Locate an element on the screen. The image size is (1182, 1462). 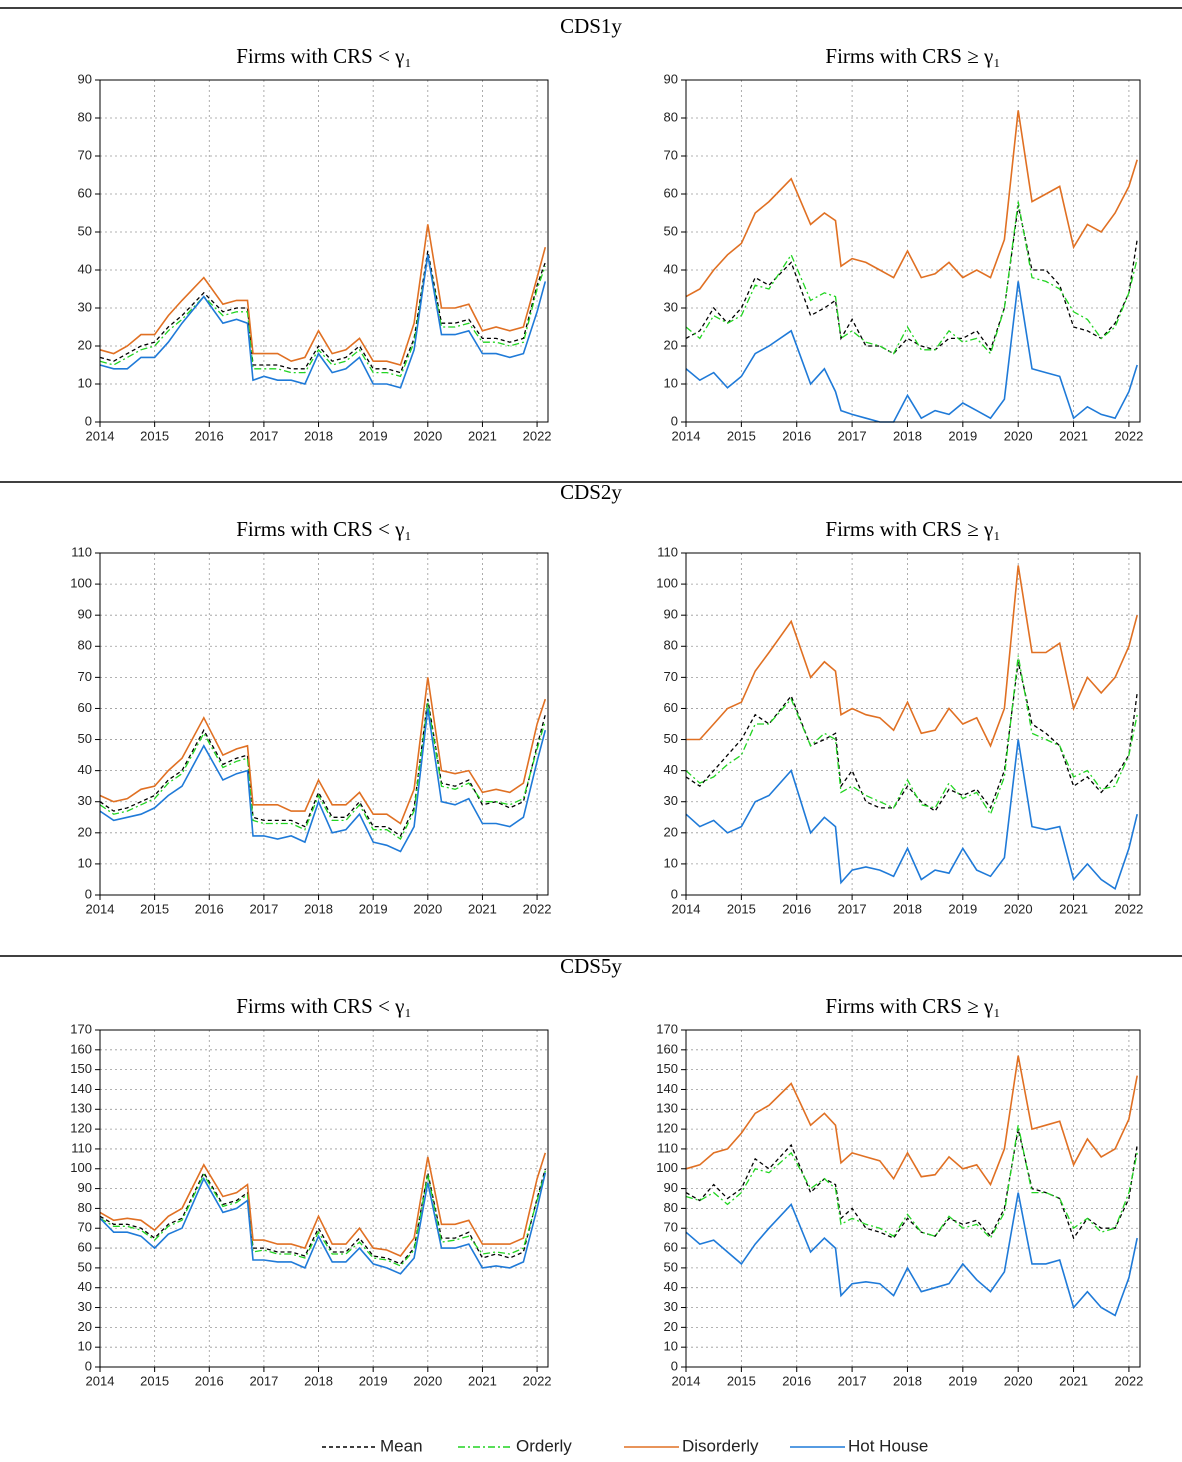
y-tick-label: 150 is located at coordinates (81, 1068).